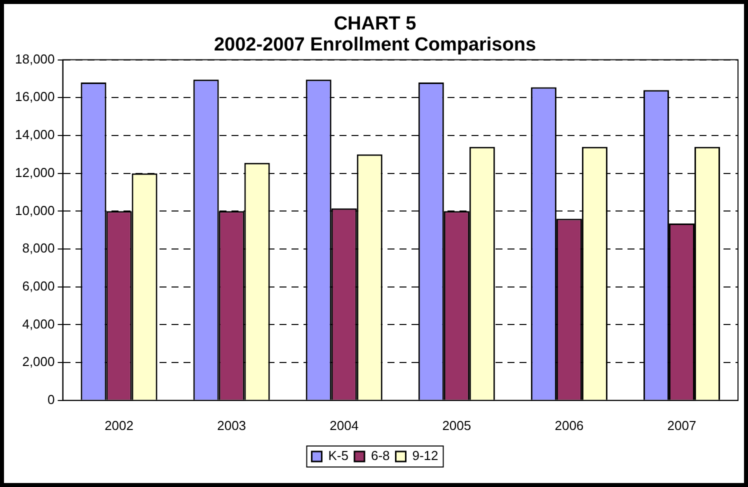 The image size is (748, 487). I want to click on x-tick-label: 2003, so click(231, 425).